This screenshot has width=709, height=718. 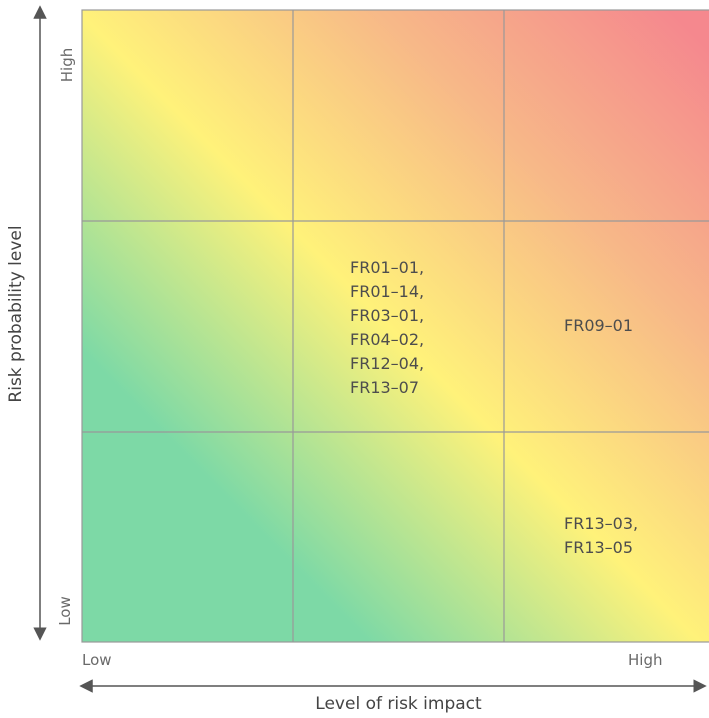 What do you see at coordinates (67, 65) in the screenshot?
I see `y-axis-high-label: High` at bounding box center [67, 65].